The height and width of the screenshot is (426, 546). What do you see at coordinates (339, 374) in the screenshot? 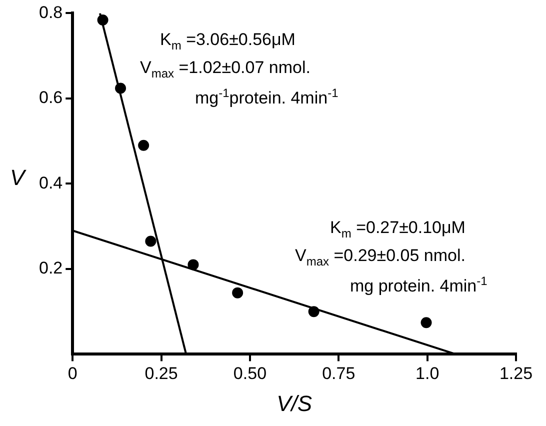
I see `x-tick-label: 0.75` at bounding box center [339, 374].